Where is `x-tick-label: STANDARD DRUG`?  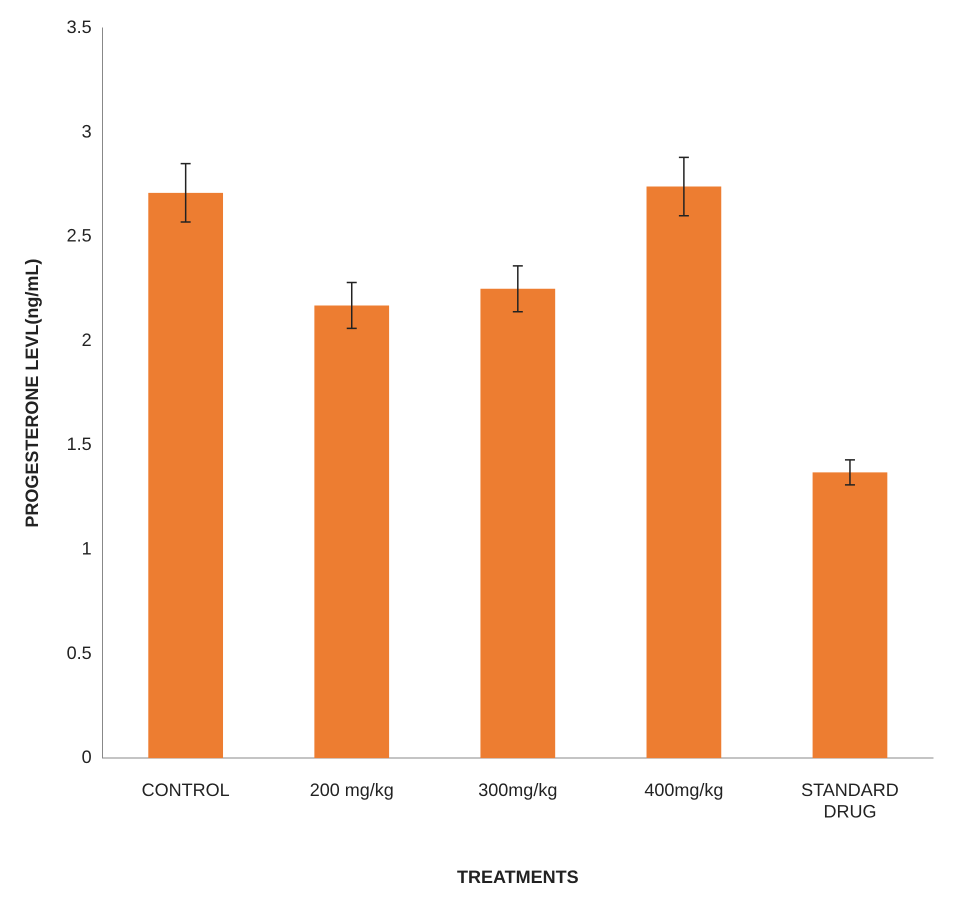 x-tick-label: STANDARD DRUG is located at coordinates (850, 801).